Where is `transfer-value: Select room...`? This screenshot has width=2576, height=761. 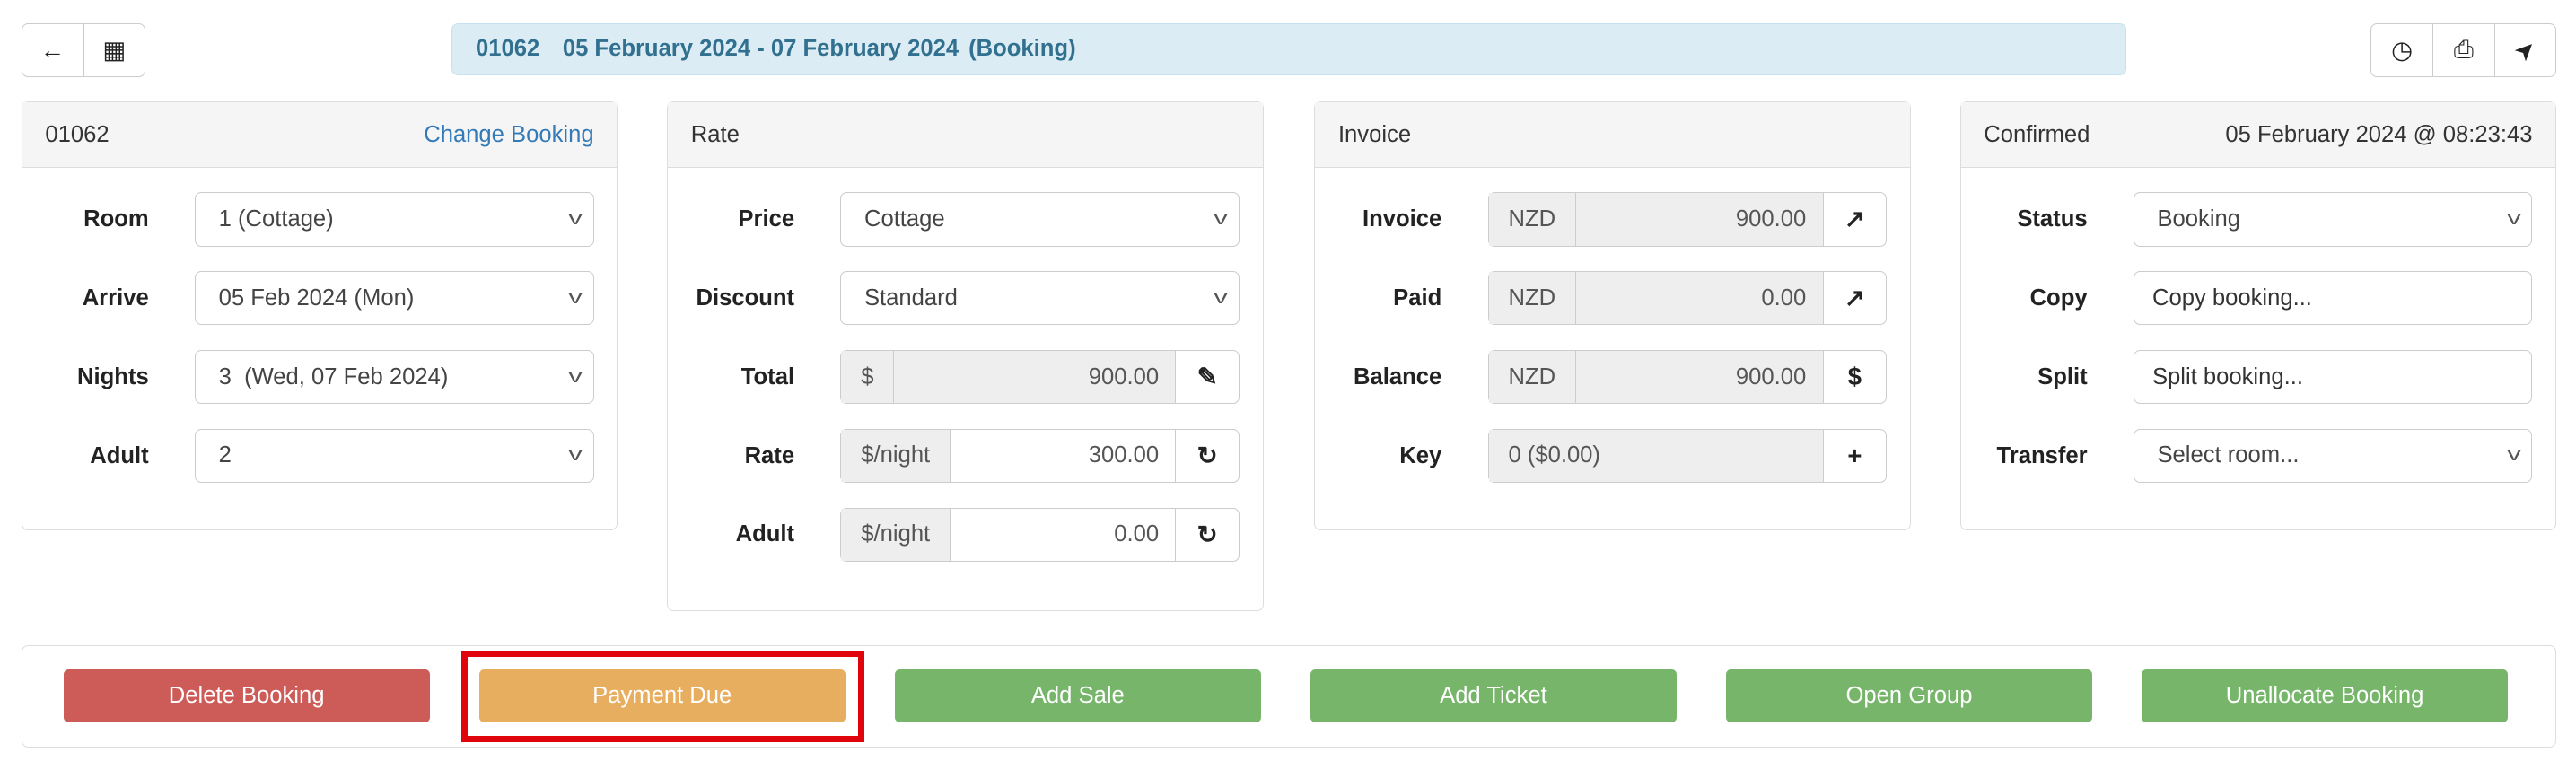 transfer-value: Select room... is located at coordinates (2228, 455).